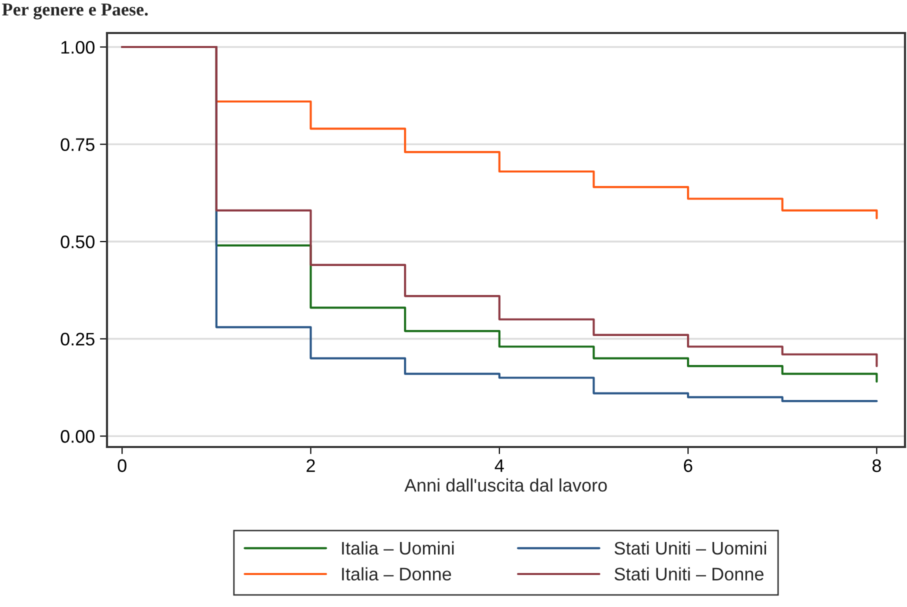 The height and width of the screenshot is (607, 907). What do you see at coordinates (77, 144) in the screenshot?
I see `y-tick-label: 0.75` at bounding box center [77, 144].